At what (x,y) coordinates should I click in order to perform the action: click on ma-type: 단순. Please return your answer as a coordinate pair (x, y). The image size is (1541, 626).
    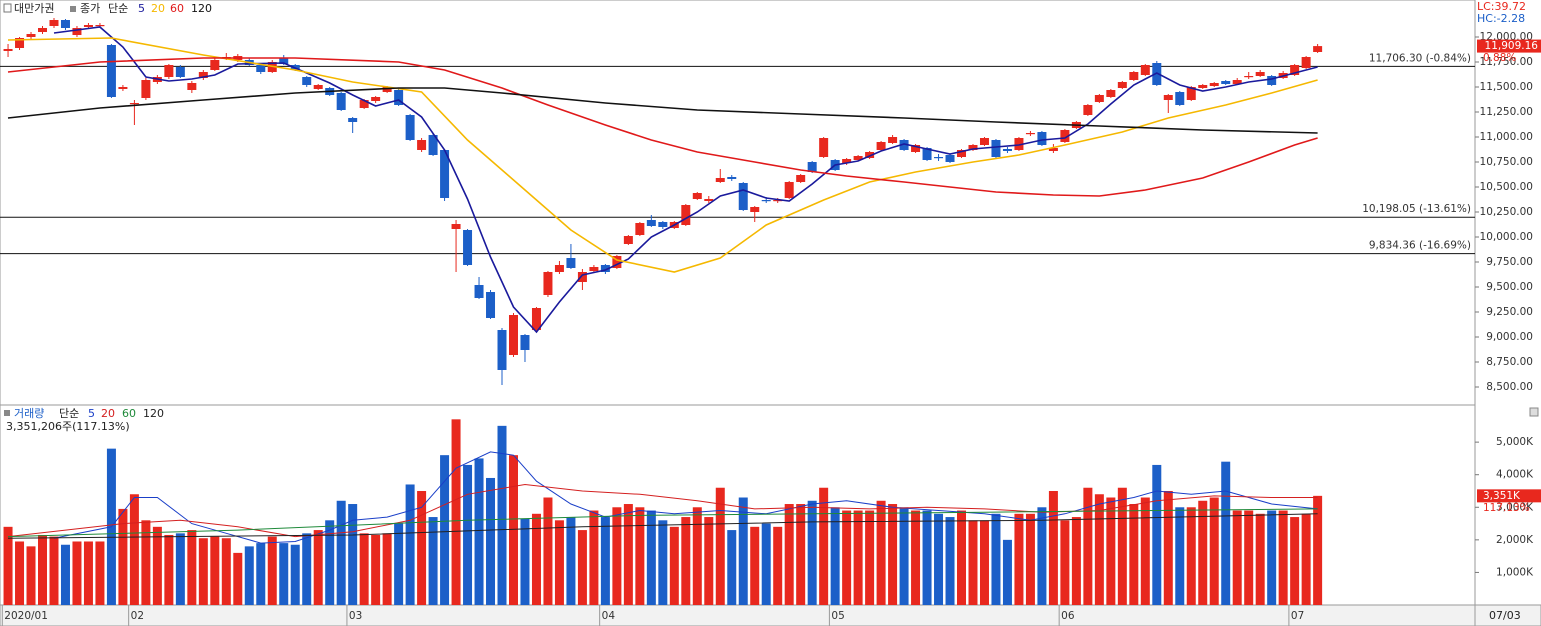
    Looking at the image, I should click on (118, 8).